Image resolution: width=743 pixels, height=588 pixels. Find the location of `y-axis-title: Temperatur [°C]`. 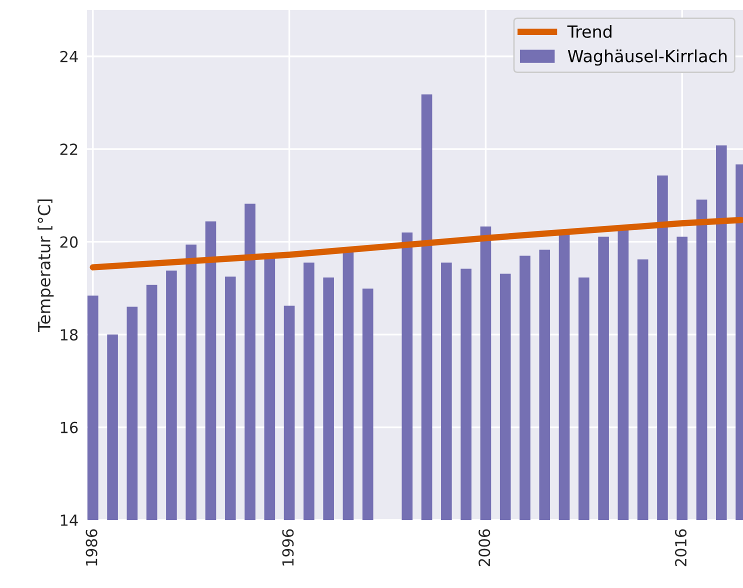

y-axis-title: Temperatur [°C] is located at coordinates (46, 265).